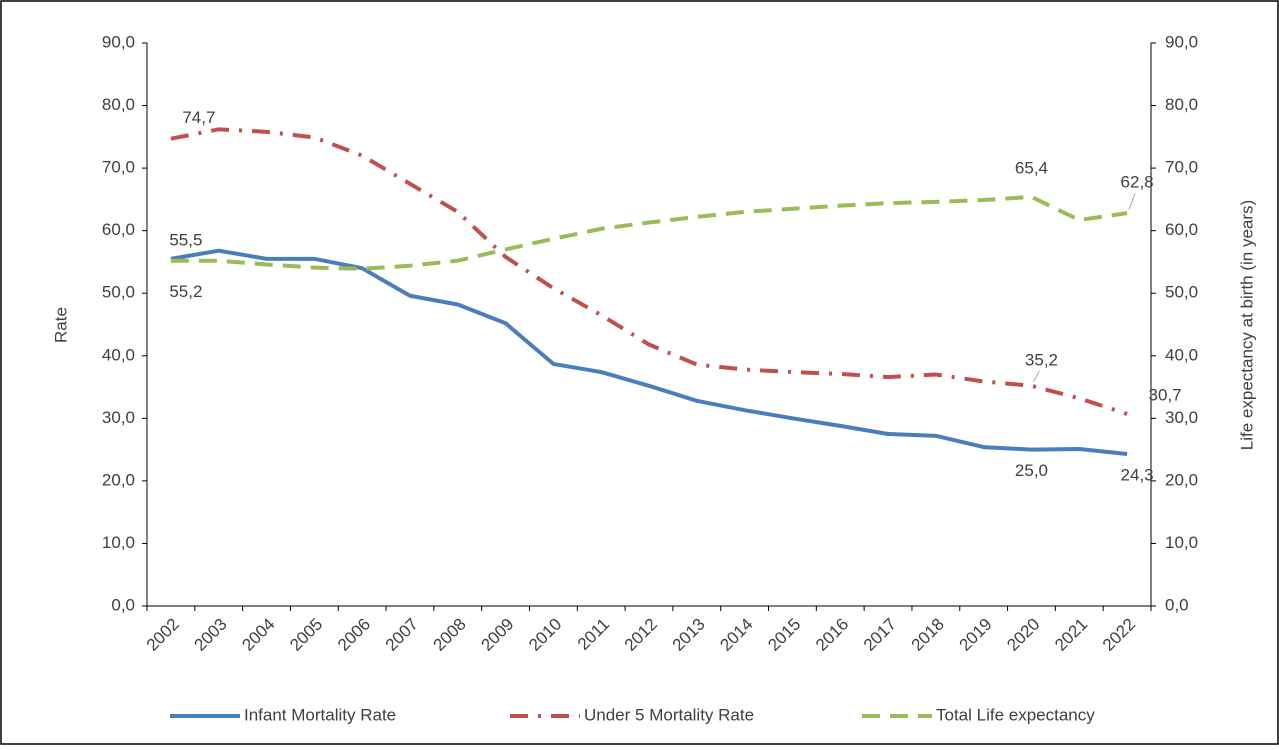 The width and height of the screenshot is (1279, 750). What do you see at coordinates (669, 714) in the screenshot?
I see `legend-label: Under 5 Mortality Rate` at bounding box center [669, 714].